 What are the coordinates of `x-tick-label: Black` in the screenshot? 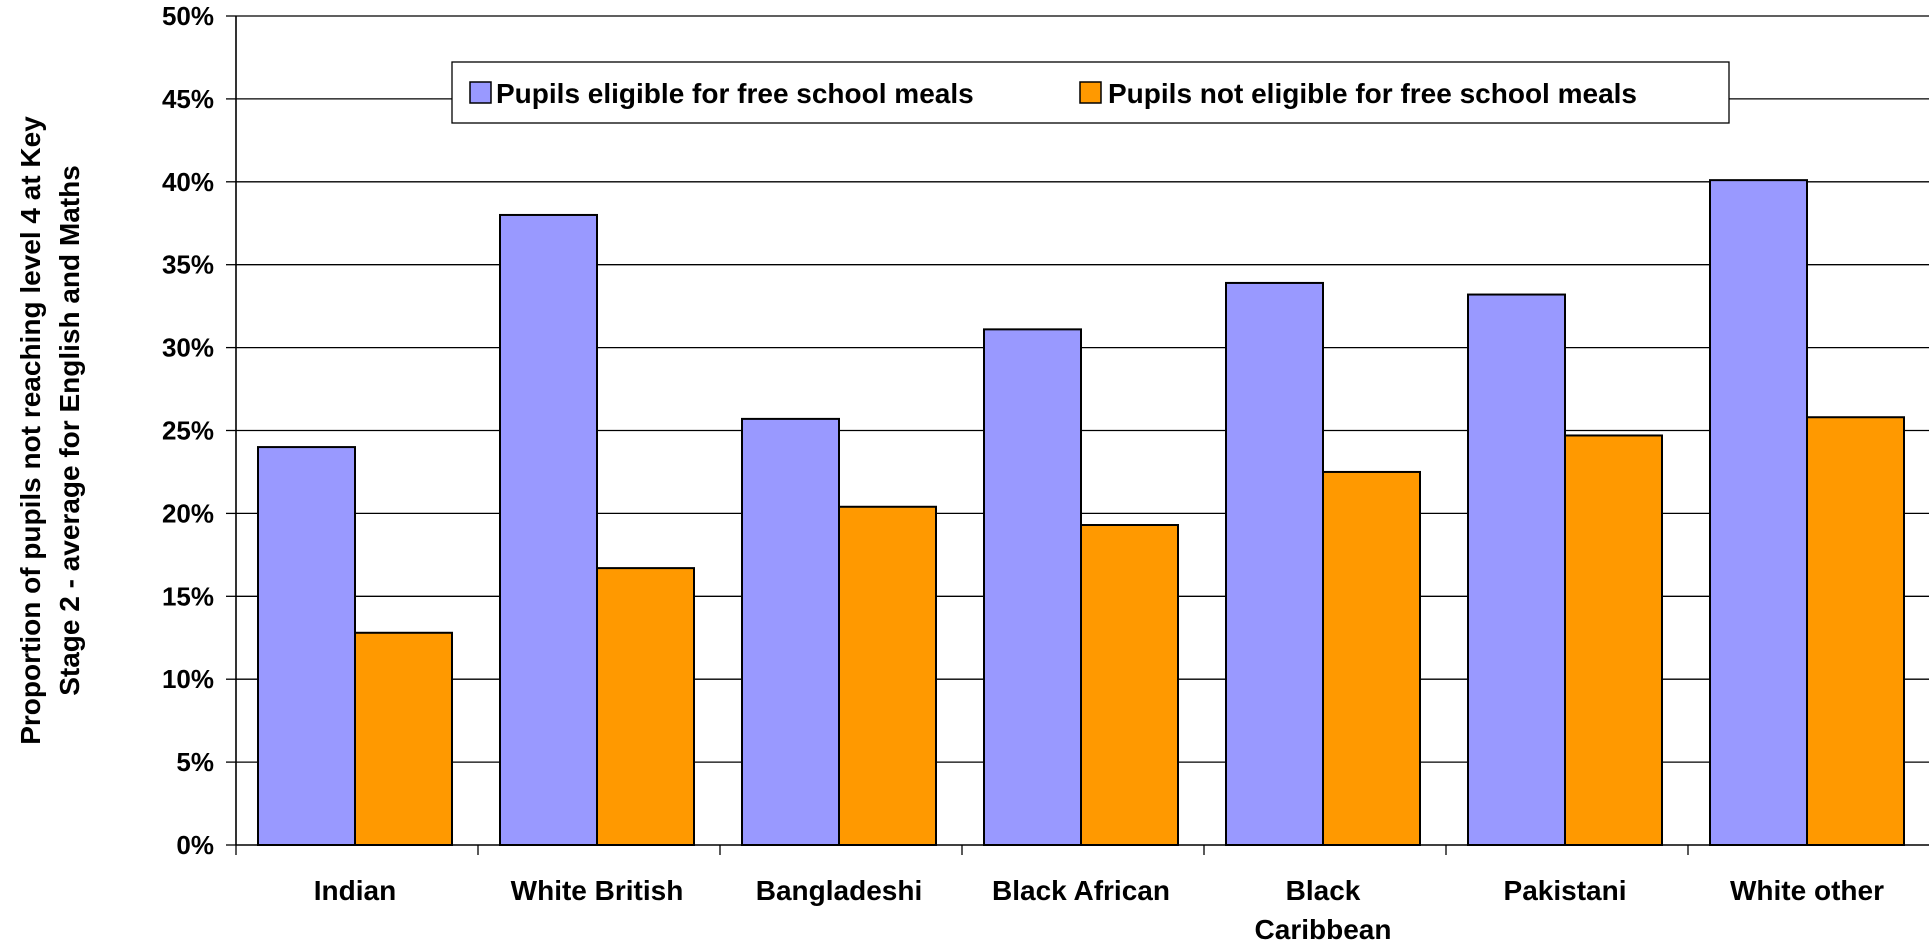 It's located at (1323, 890).